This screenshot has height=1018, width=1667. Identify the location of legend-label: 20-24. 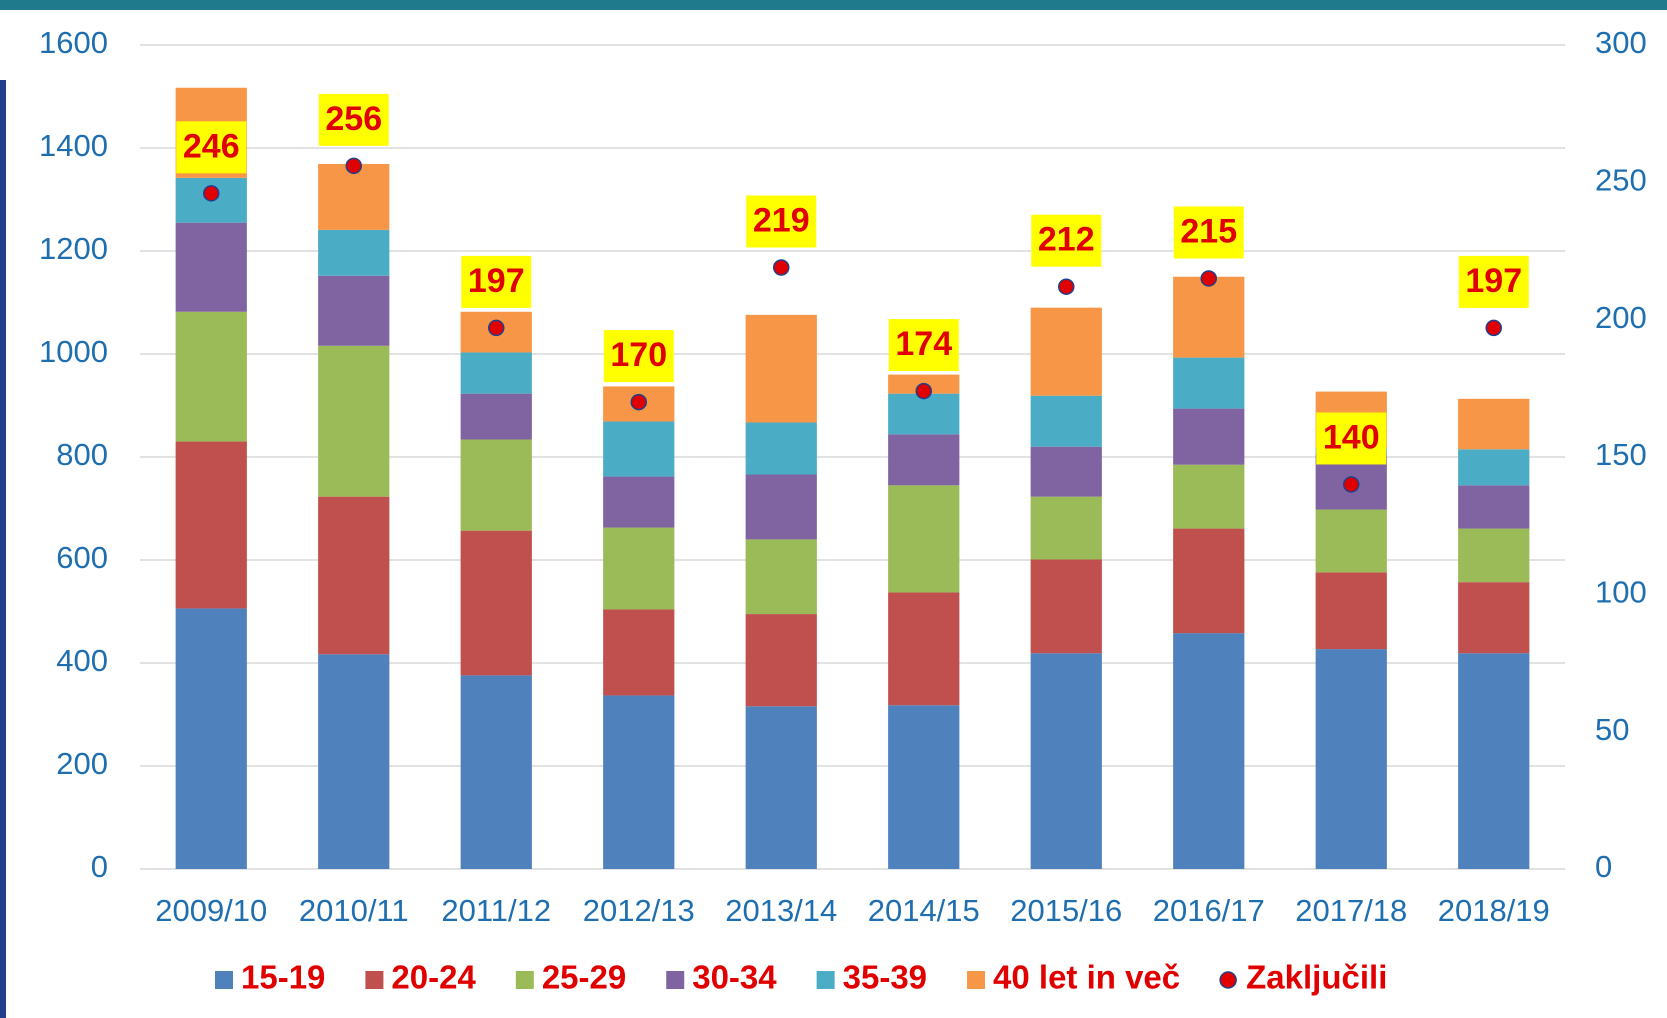
(433, 977).